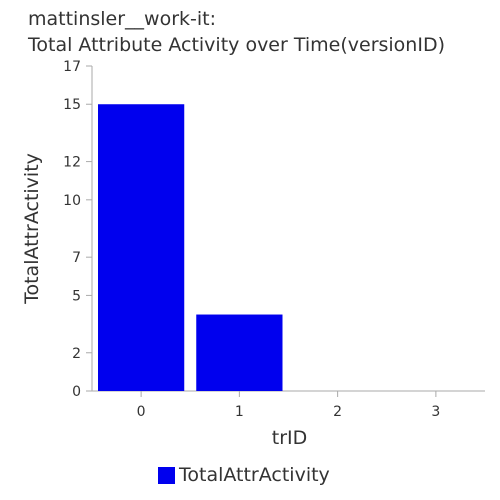 Image resolution: width=500 pixels, height=500 pixels. Describe the element at coordinates (76, 296) in the screenshot. I see `y-tick-label: 5` at that location.